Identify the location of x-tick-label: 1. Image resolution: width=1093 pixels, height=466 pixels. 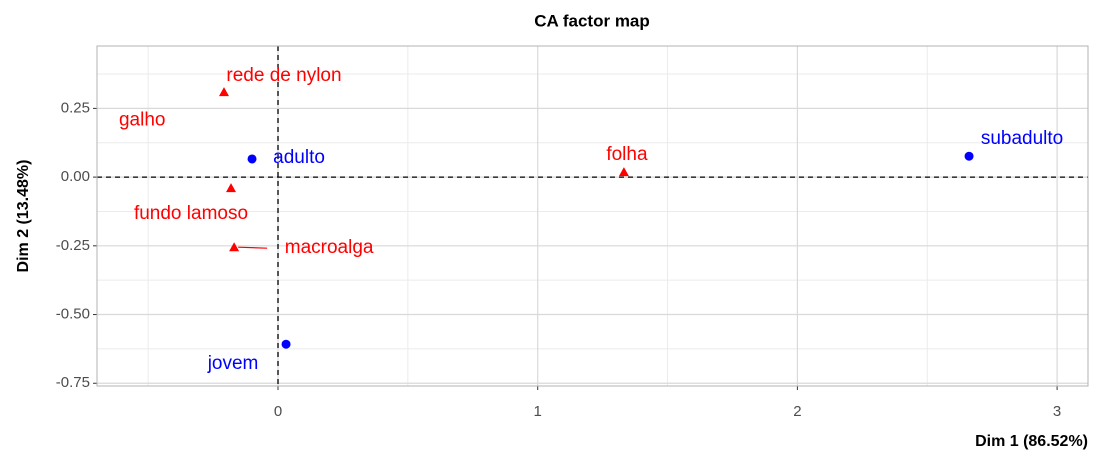
(538, 411).